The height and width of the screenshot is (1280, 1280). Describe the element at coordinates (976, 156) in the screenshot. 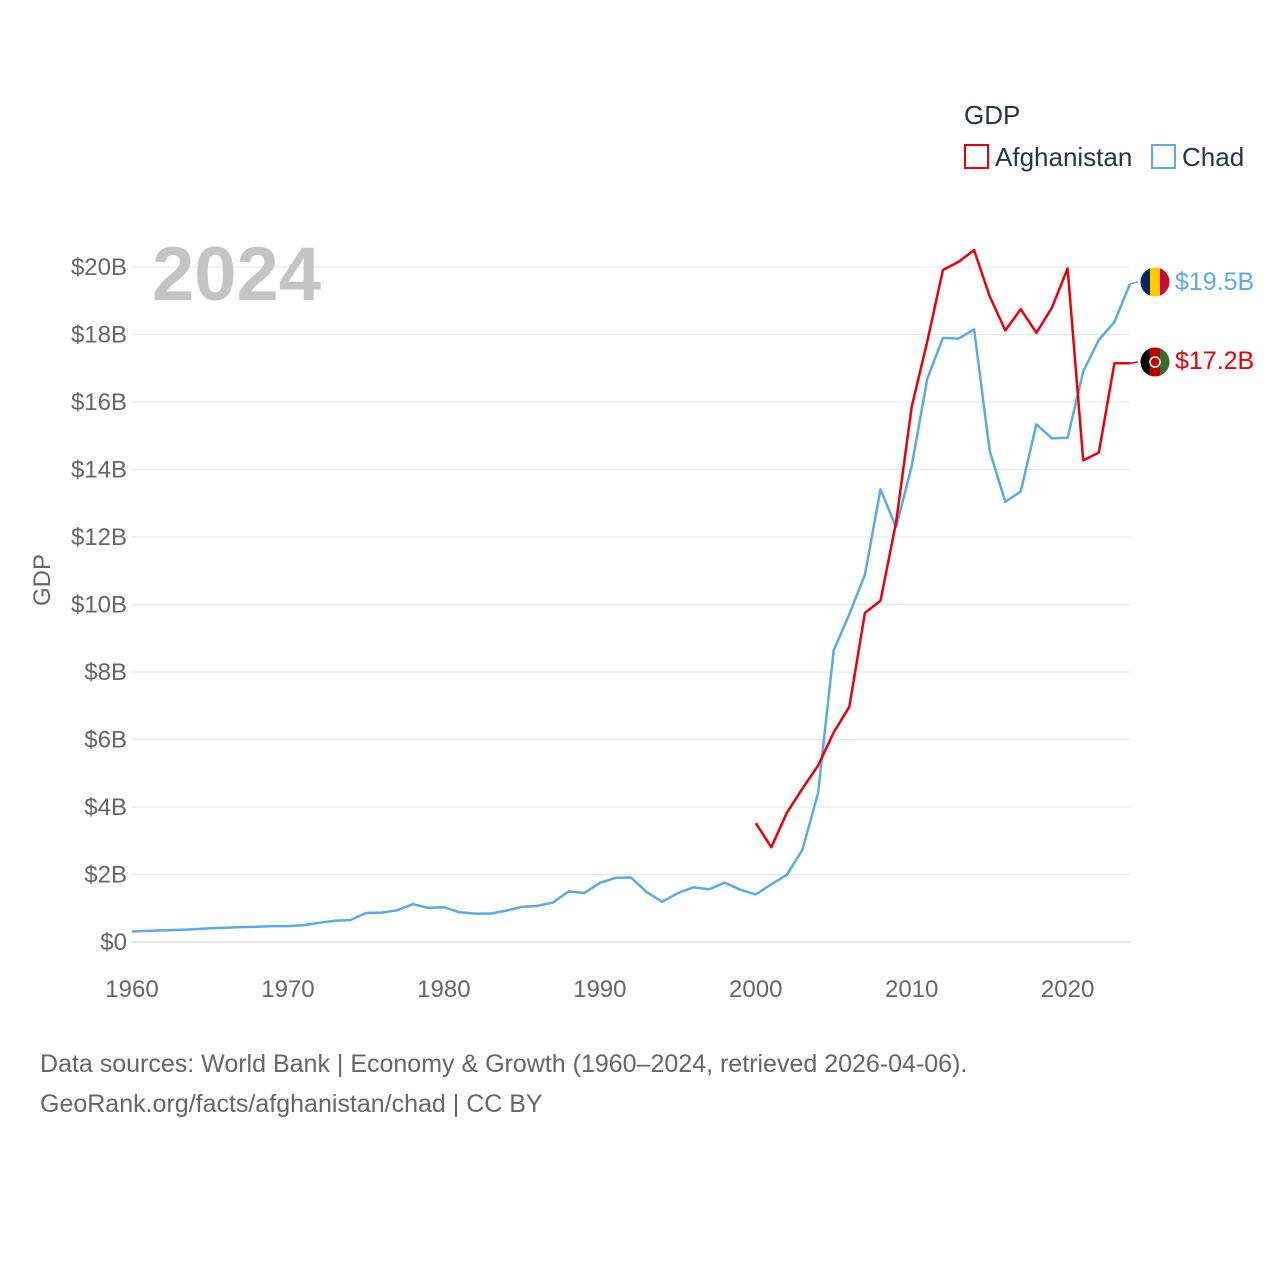

I see `legend-swatch-afghanistan` at that location.